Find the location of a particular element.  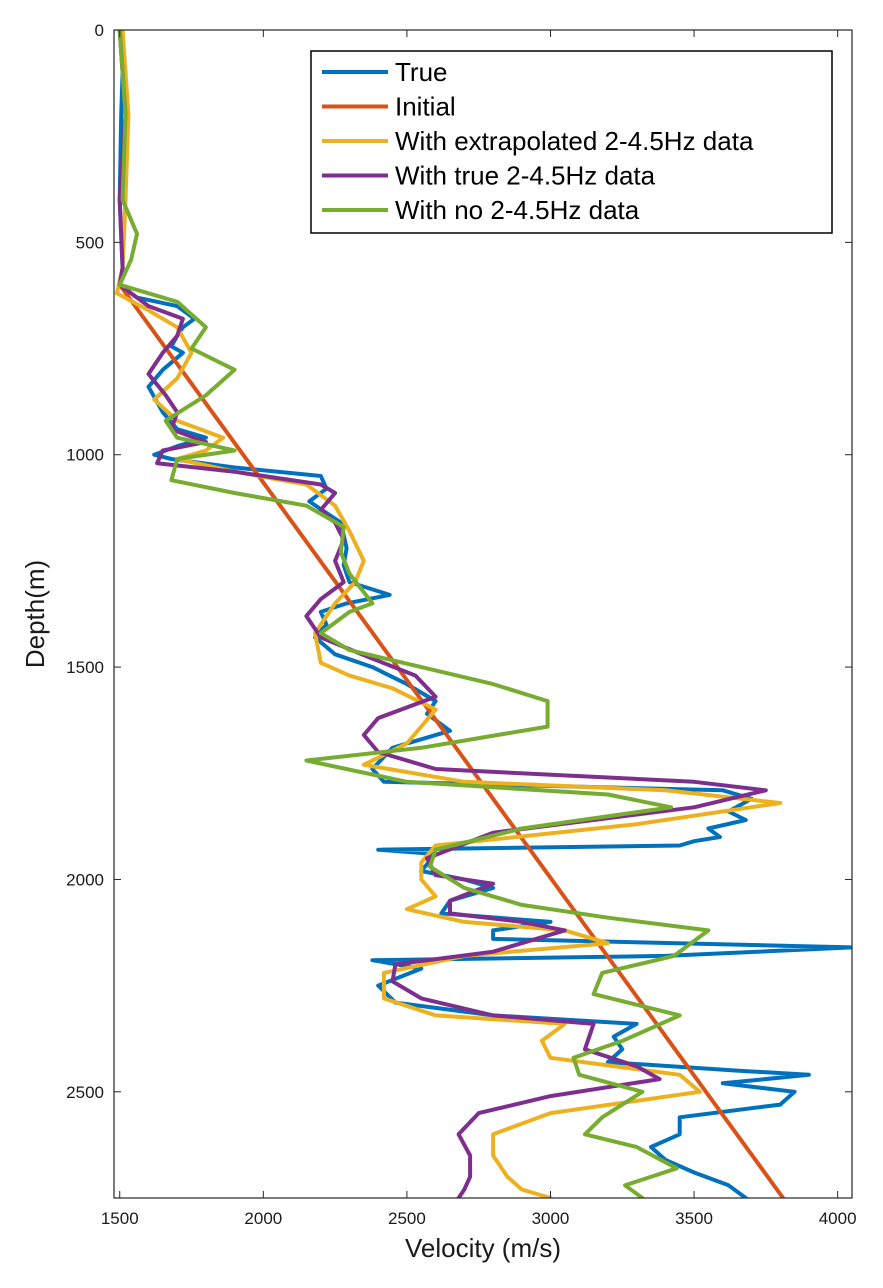

legend-label-1: True is located at coordinates (421, 72).